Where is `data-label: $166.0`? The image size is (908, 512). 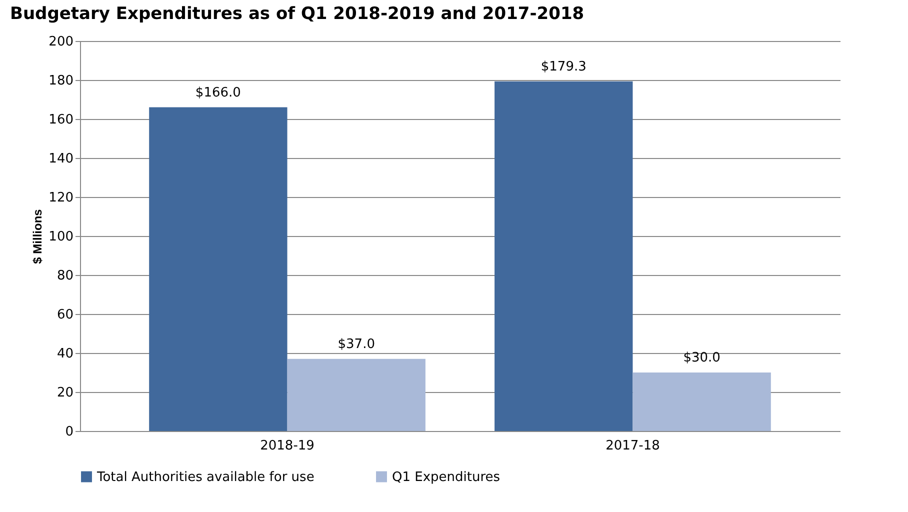
data-label: $166.0 is located at coordinates (218, 92).